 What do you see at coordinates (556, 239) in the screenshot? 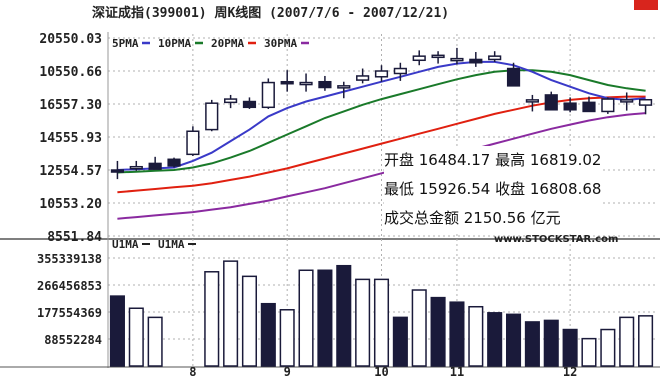
I see `watermark: www.STOCKSTAR.com` at bounding box center [556, 239].